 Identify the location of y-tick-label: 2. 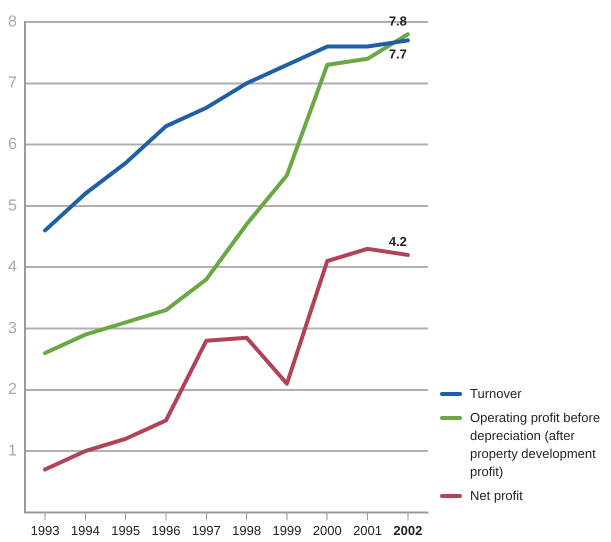
(12, 389).